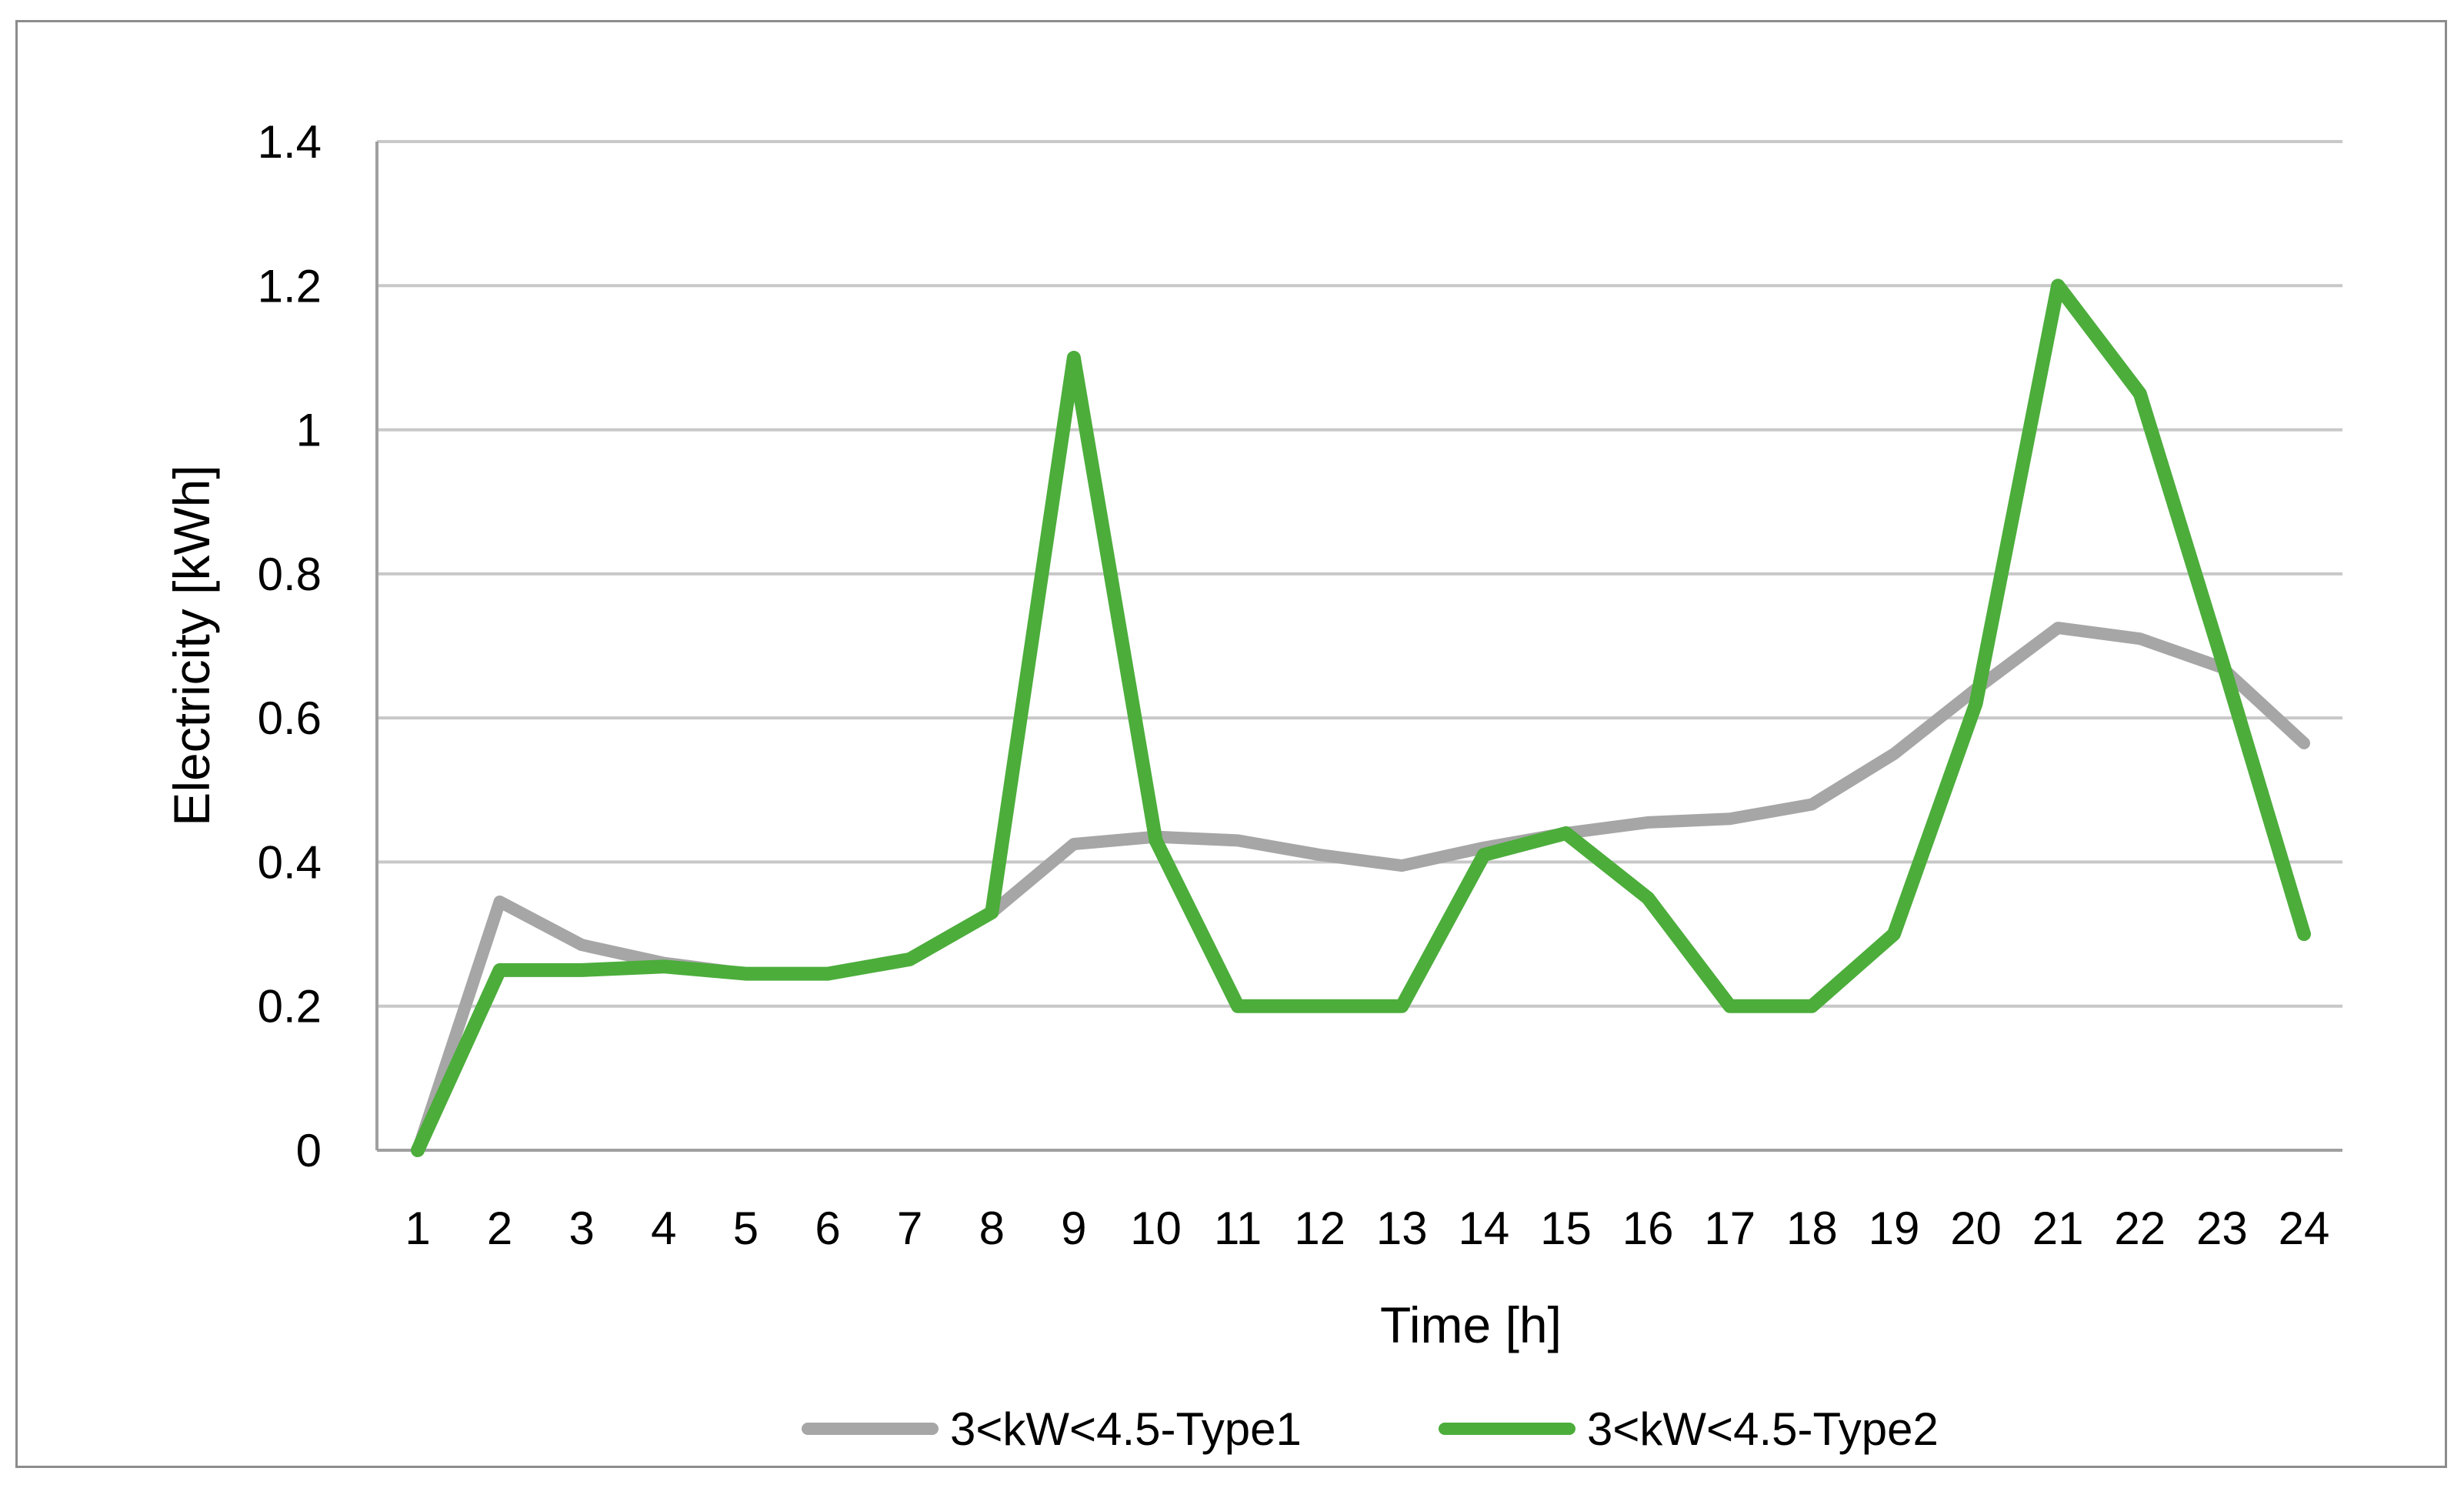 This screenshot has width=2464, height=1488. Describe the element at coordinates (290, 142) in the screenshot. I see `y-tick-label: 1.4` at that location.